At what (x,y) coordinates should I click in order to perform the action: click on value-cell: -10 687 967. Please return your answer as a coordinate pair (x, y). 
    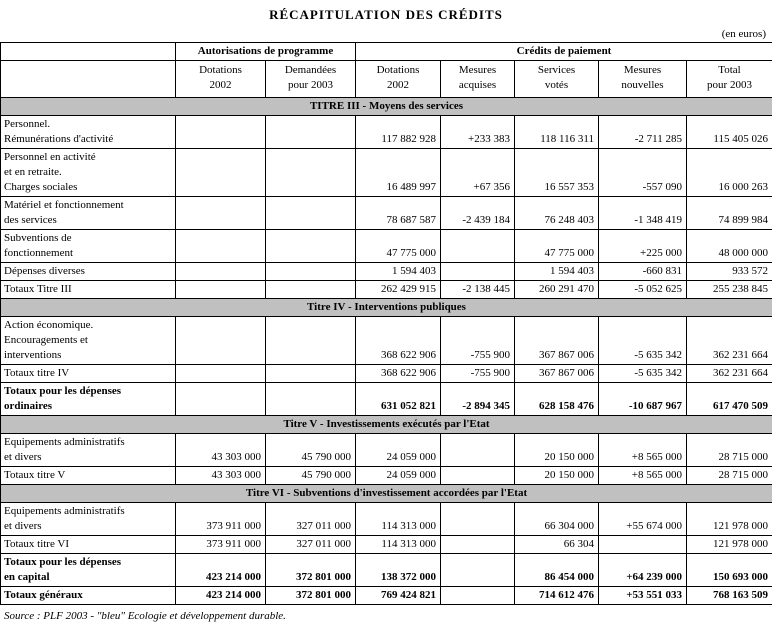
    Looking at the image, I should click on (642, 399).